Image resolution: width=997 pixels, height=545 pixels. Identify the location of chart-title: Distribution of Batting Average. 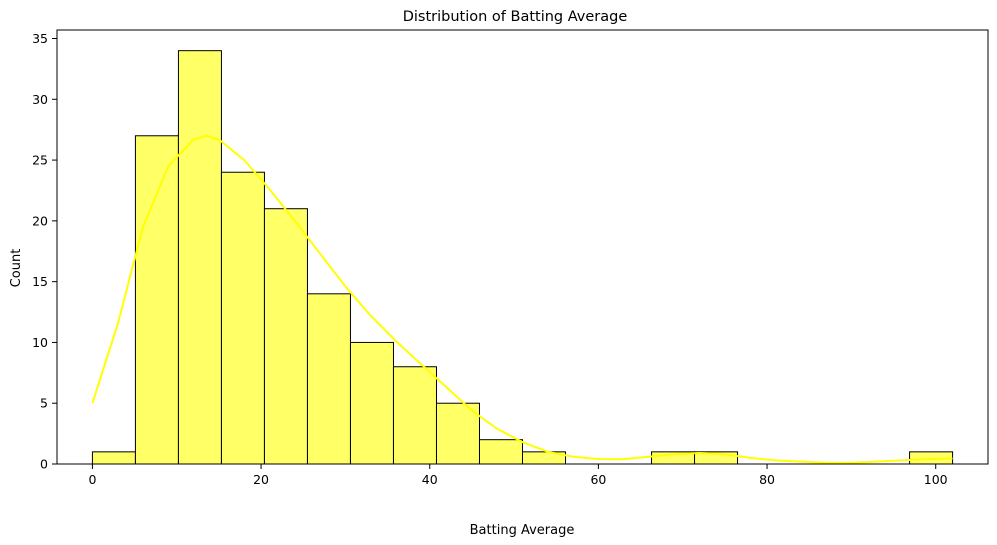
(515, 17).